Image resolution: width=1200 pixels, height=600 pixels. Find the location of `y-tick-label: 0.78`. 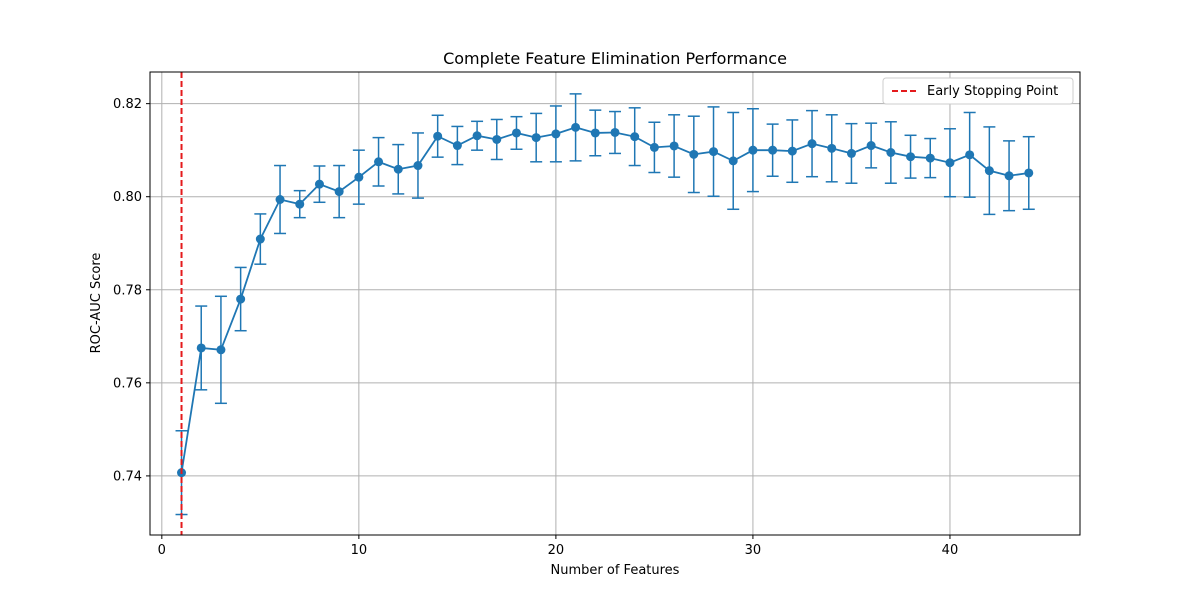

y-tick-label: 0.78 is located at coordinates (127, 290).